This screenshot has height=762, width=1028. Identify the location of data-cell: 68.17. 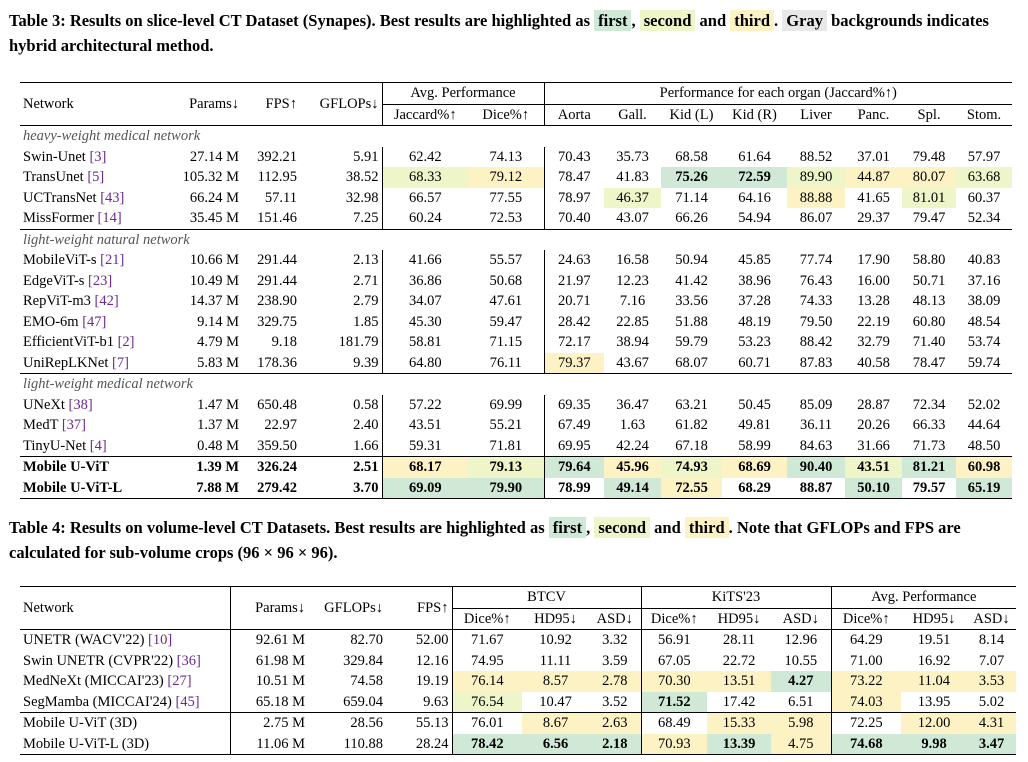
(424, 467).